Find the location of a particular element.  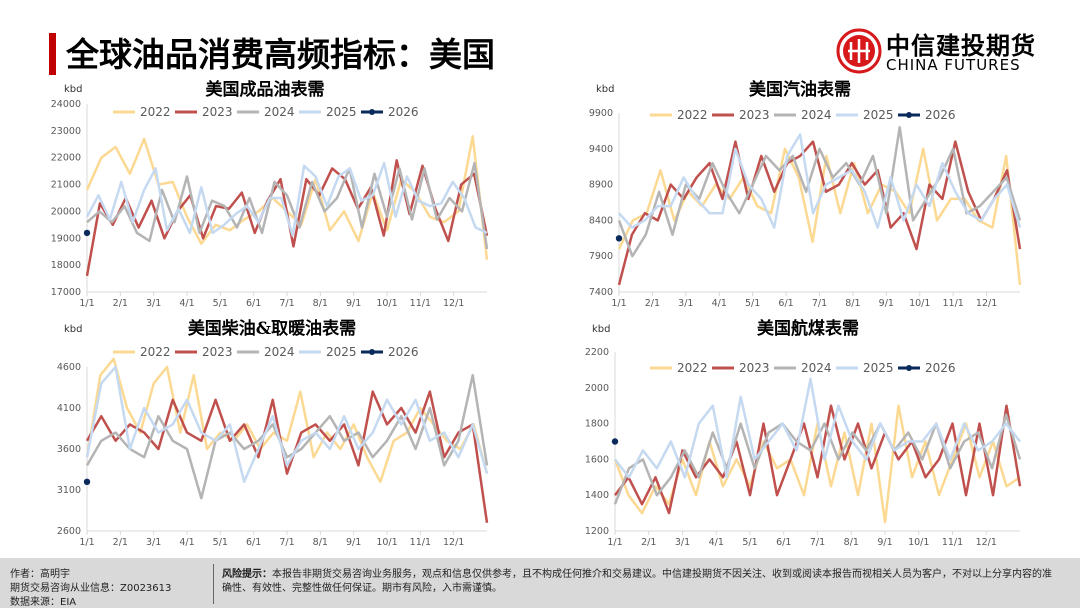

y-tick-label: 4600 is located at coordinates (69, 367).